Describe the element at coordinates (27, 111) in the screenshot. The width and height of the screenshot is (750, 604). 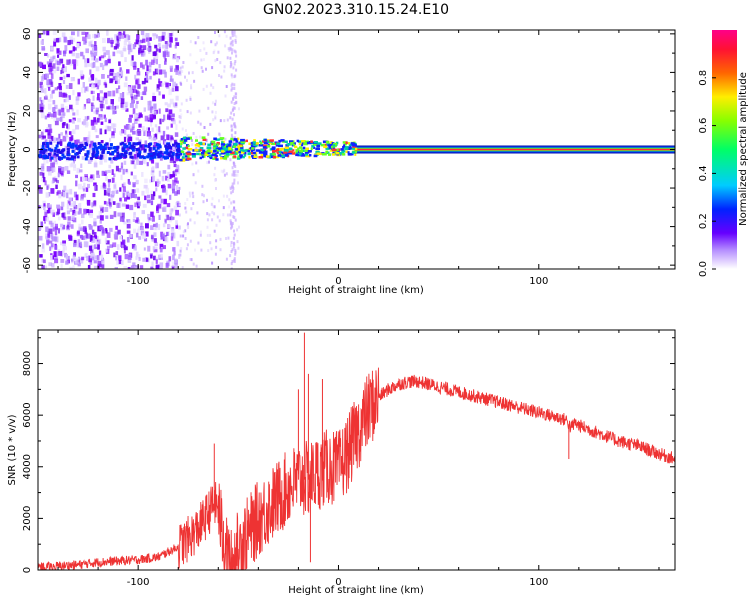
I see `y-tick-label: 20` at that location.